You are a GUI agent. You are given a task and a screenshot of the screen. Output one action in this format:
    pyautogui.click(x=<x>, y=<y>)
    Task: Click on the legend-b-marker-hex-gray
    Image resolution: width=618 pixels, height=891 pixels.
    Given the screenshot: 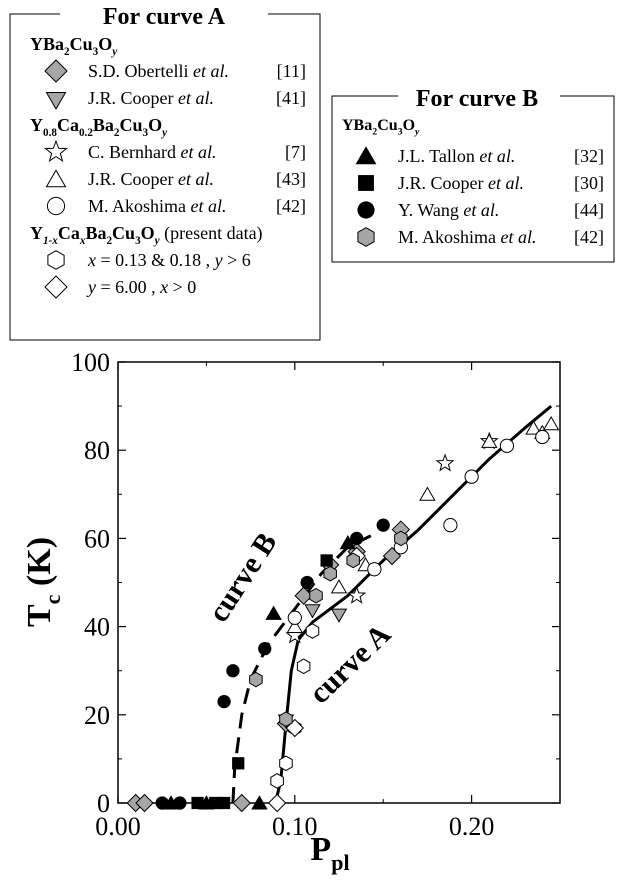 What is the action you would take?
    pyautogui.click(x=366, y=237)
    